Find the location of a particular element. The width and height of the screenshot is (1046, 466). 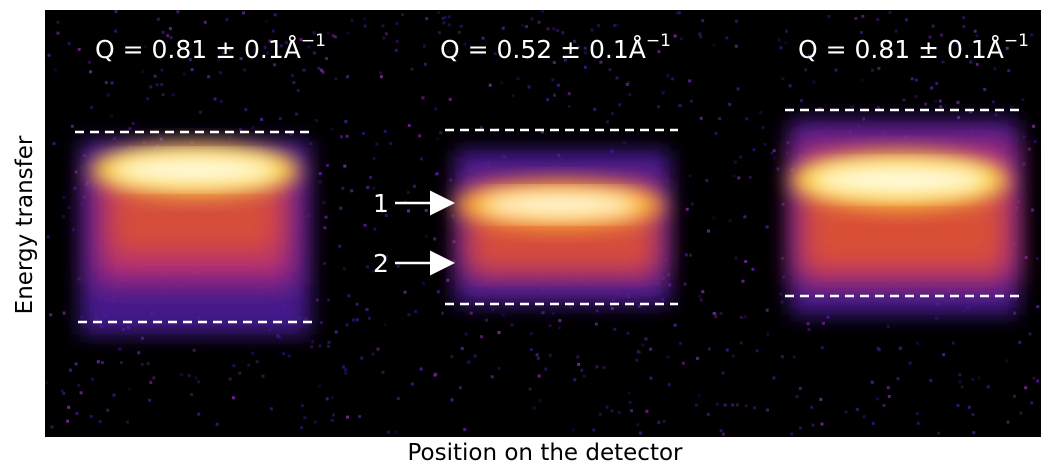

blob is located at coordinates (562, 227).